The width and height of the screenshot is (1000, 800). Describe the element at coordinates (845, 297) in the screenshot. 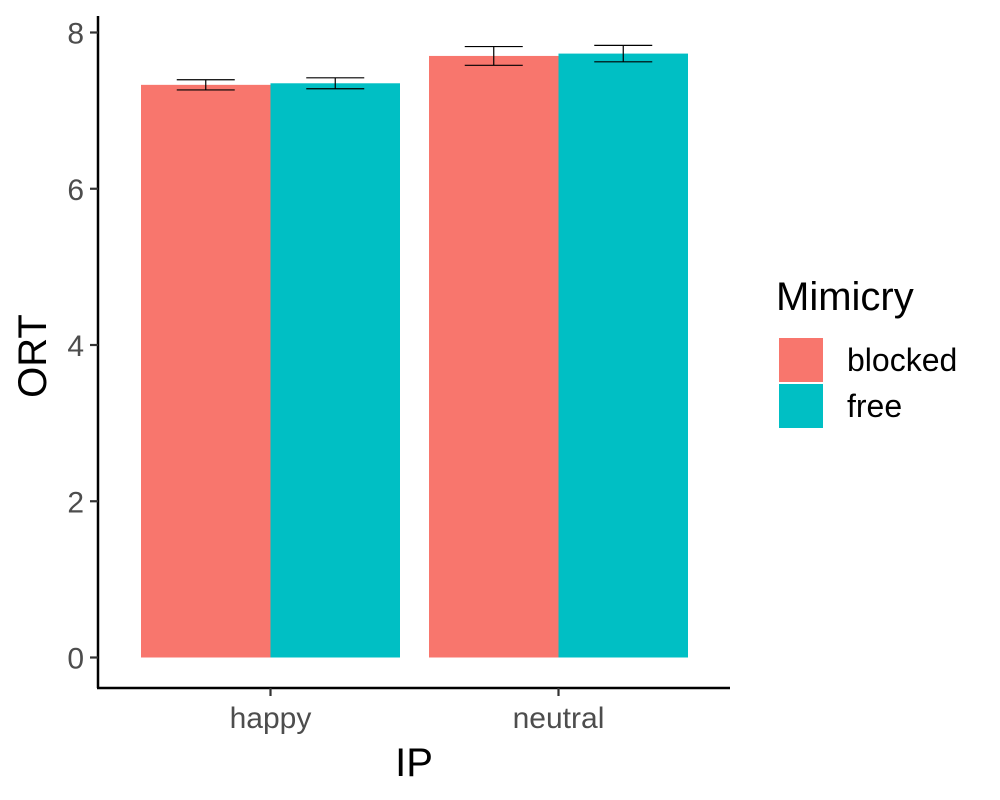

I see `legend-title: Mimicry` at that location.